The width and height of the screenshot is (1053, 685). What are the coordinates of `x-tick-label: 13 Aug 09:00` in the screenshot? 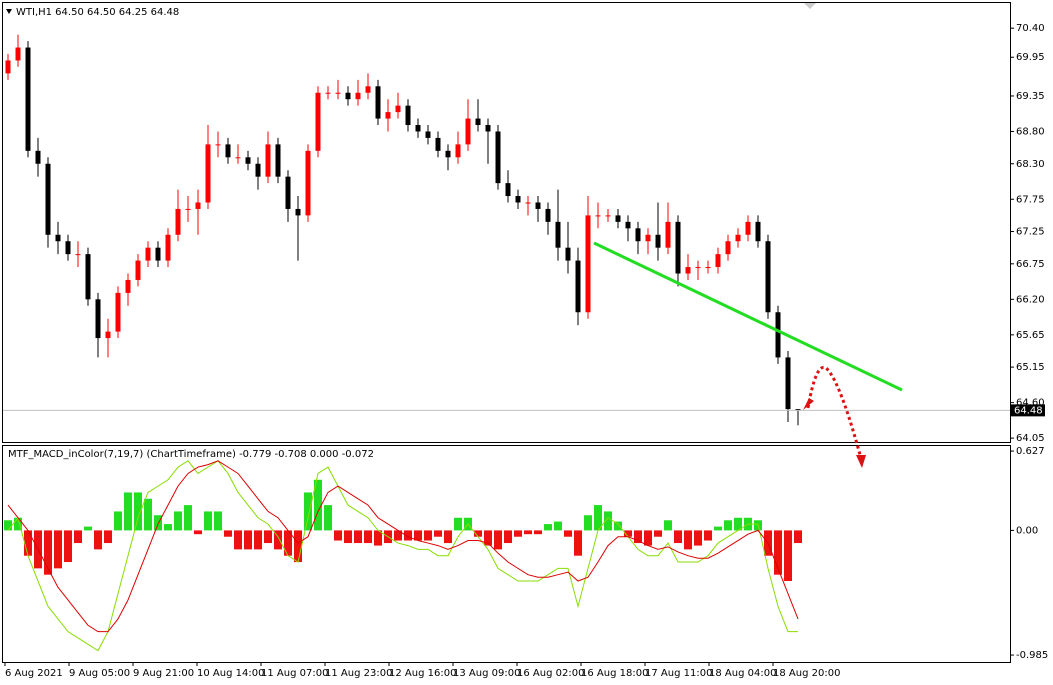 It's located at (486, 673).